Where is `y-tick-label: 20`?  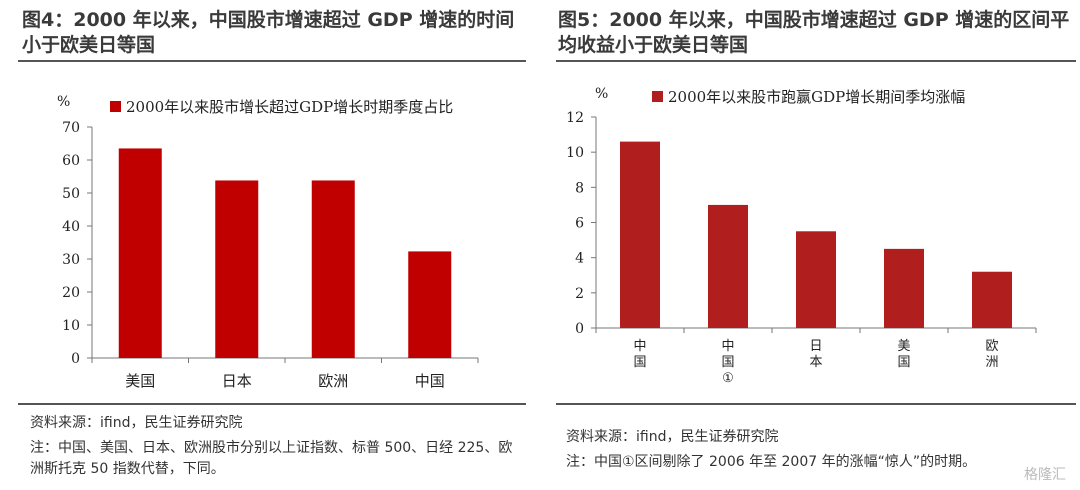
y-tick-label: 20 is located at coordinates (71, 293).